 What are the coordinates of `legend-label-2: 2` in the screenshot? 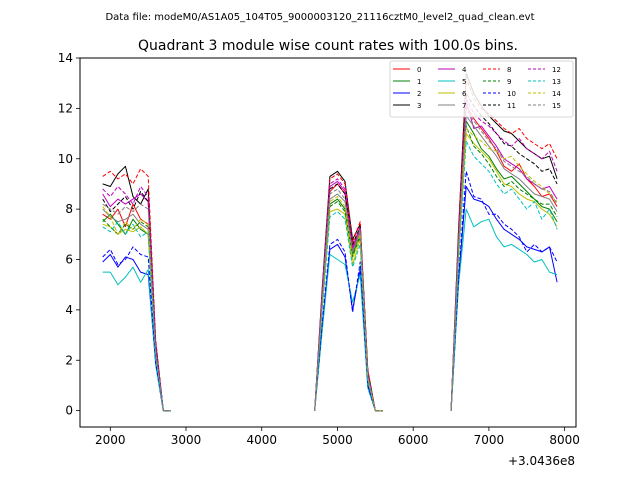 It's located at (419, 94).